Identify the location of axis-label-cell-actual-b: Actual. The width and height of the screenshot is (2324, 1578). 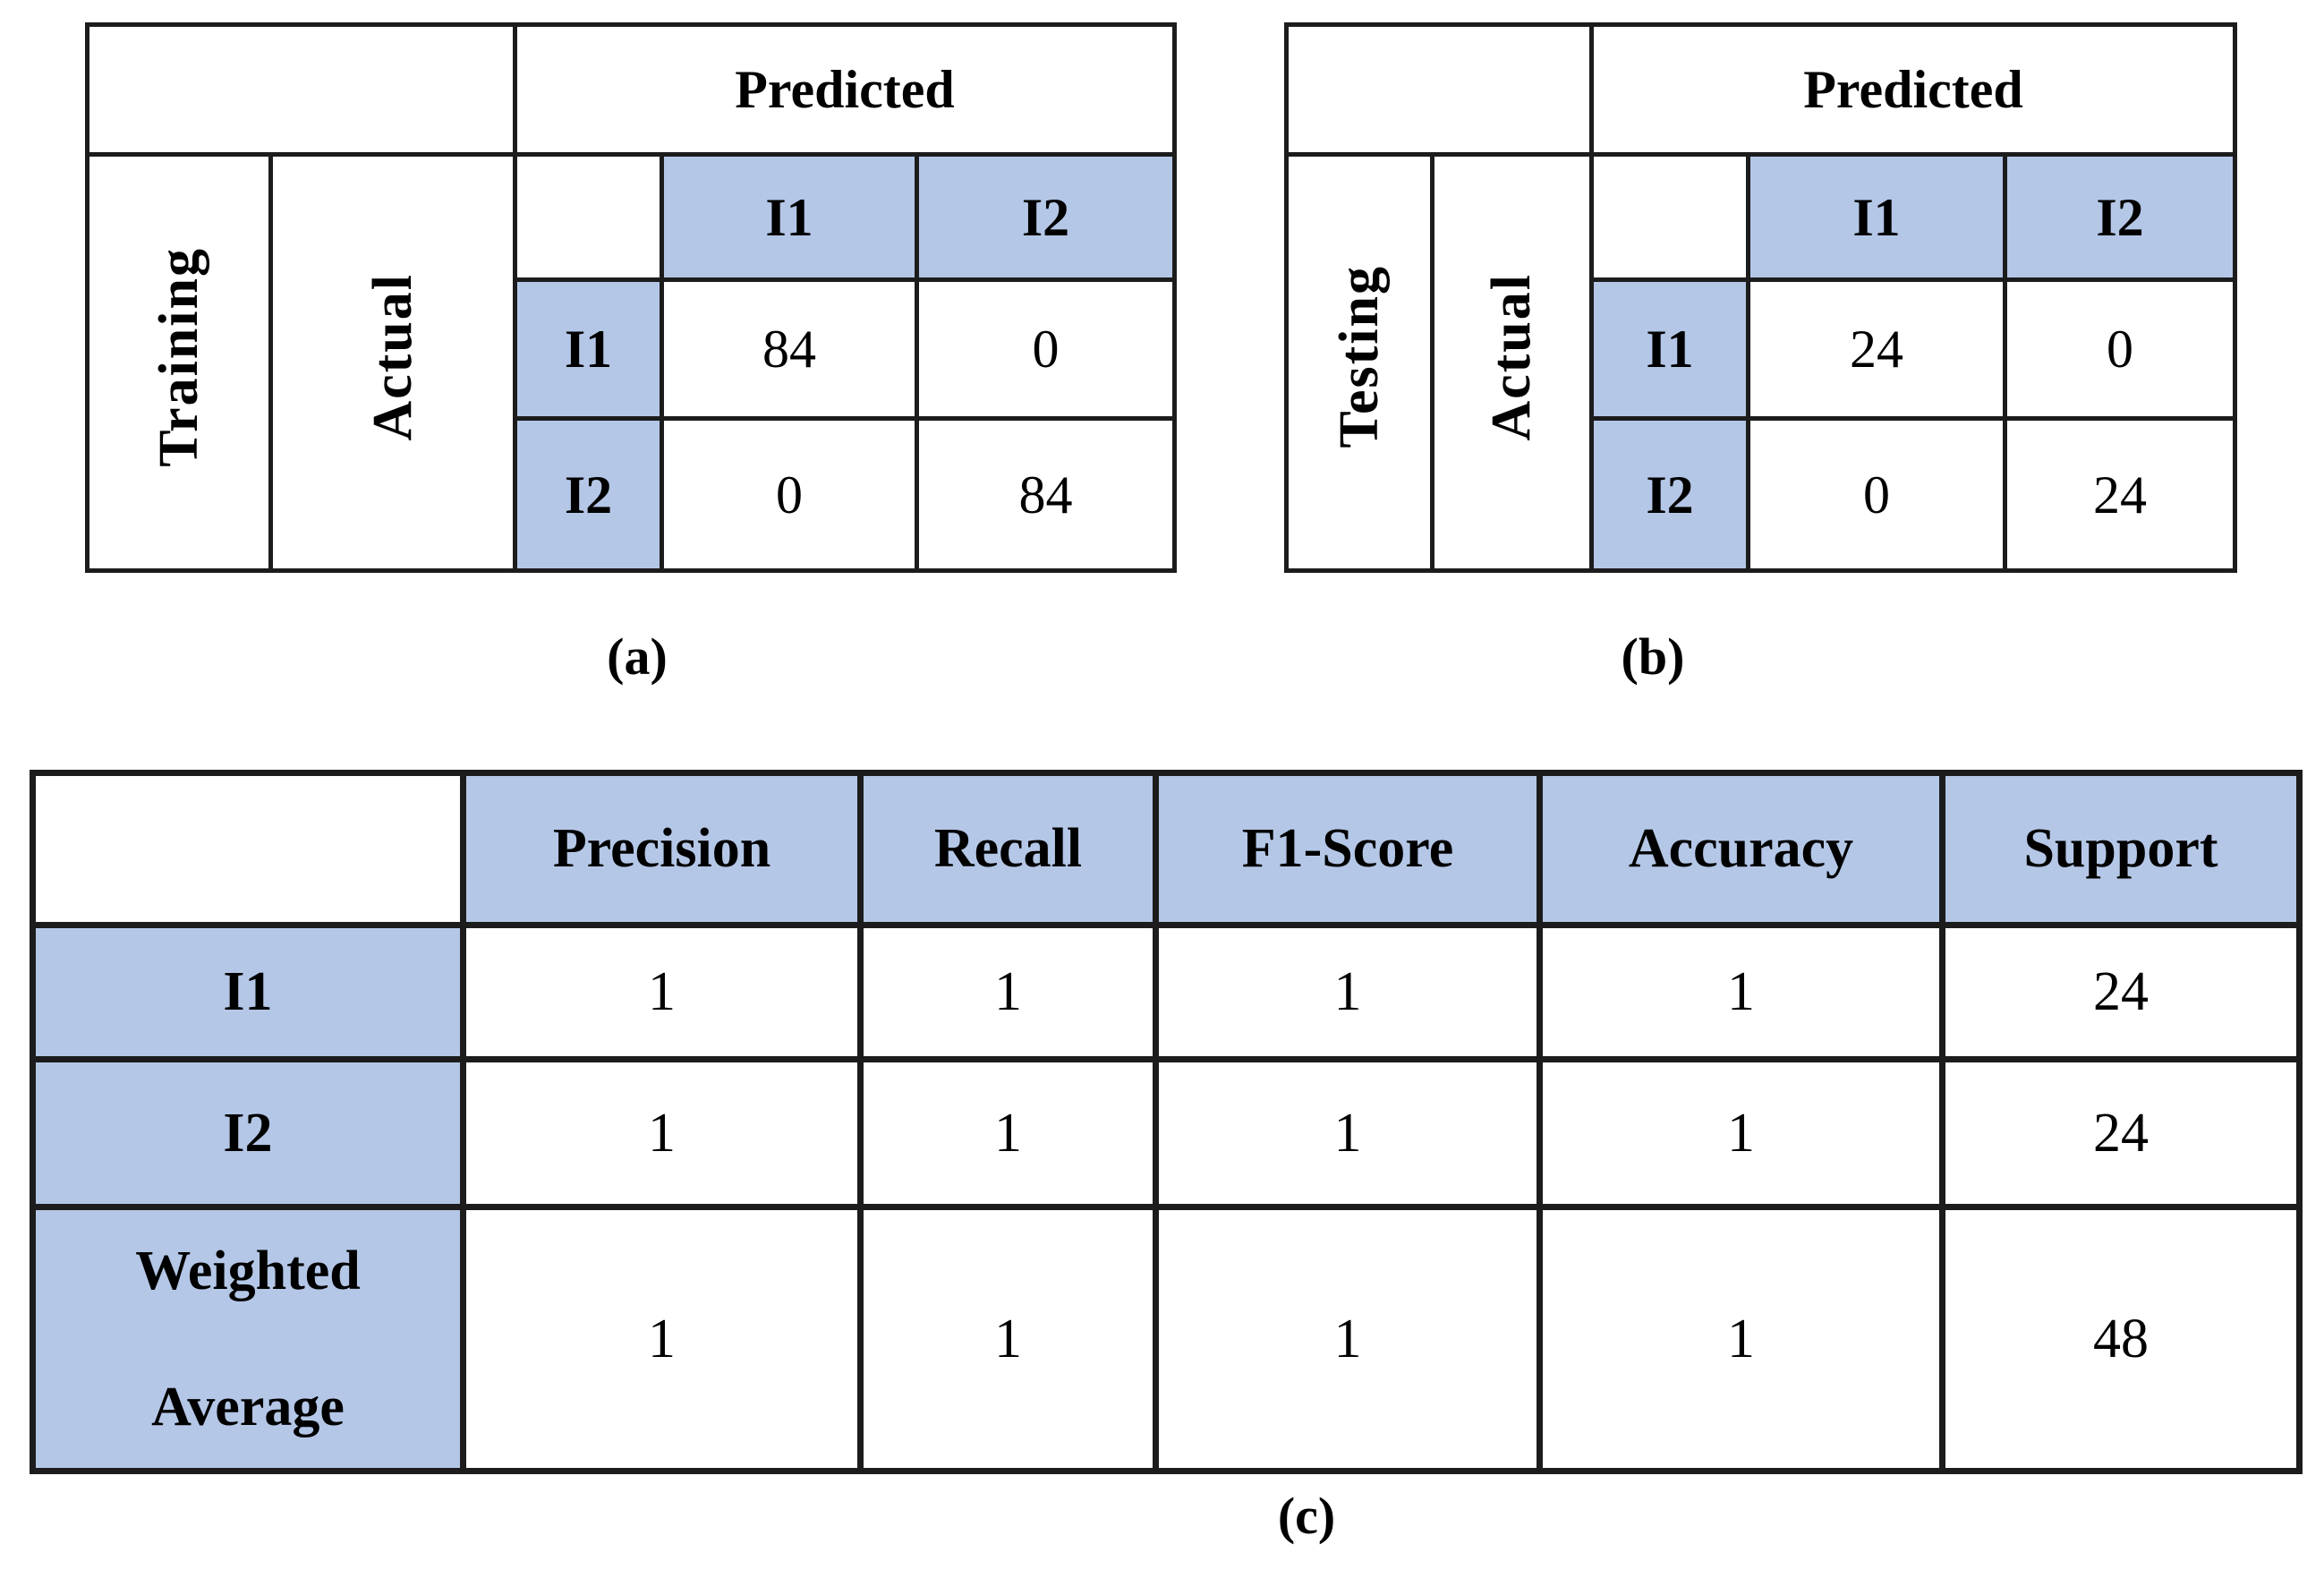
(1512, 362).